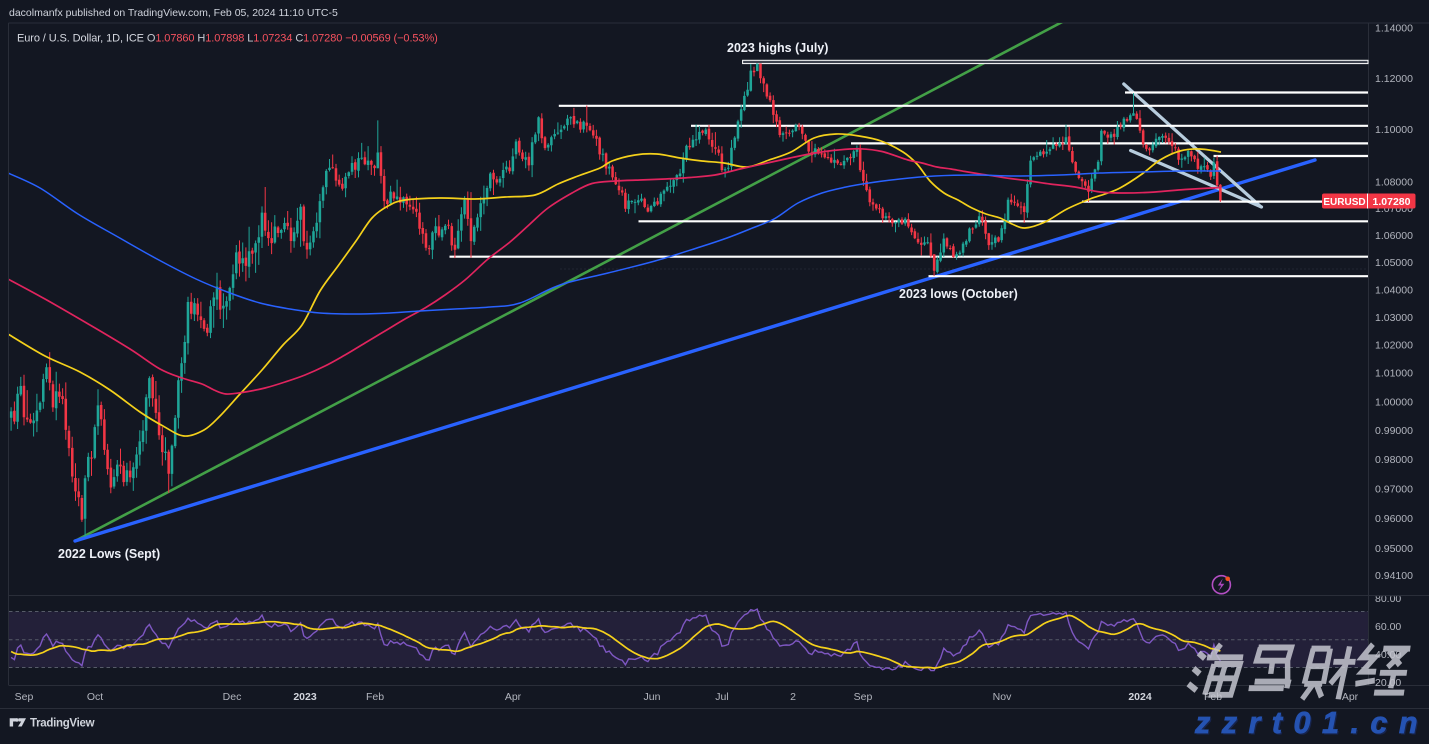 Image resolution: width=1429 pixels, height=744 pixels. I want to click on svg-text: 2, so click(793, 697).